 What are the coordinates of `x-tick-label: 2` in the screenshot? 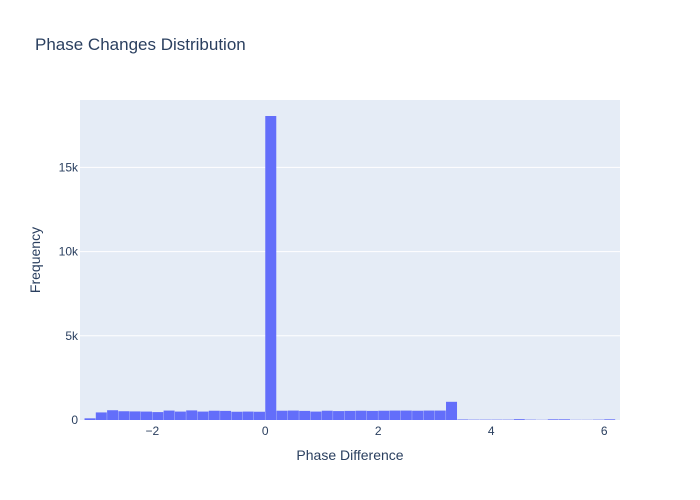 It's located at (378, 431).